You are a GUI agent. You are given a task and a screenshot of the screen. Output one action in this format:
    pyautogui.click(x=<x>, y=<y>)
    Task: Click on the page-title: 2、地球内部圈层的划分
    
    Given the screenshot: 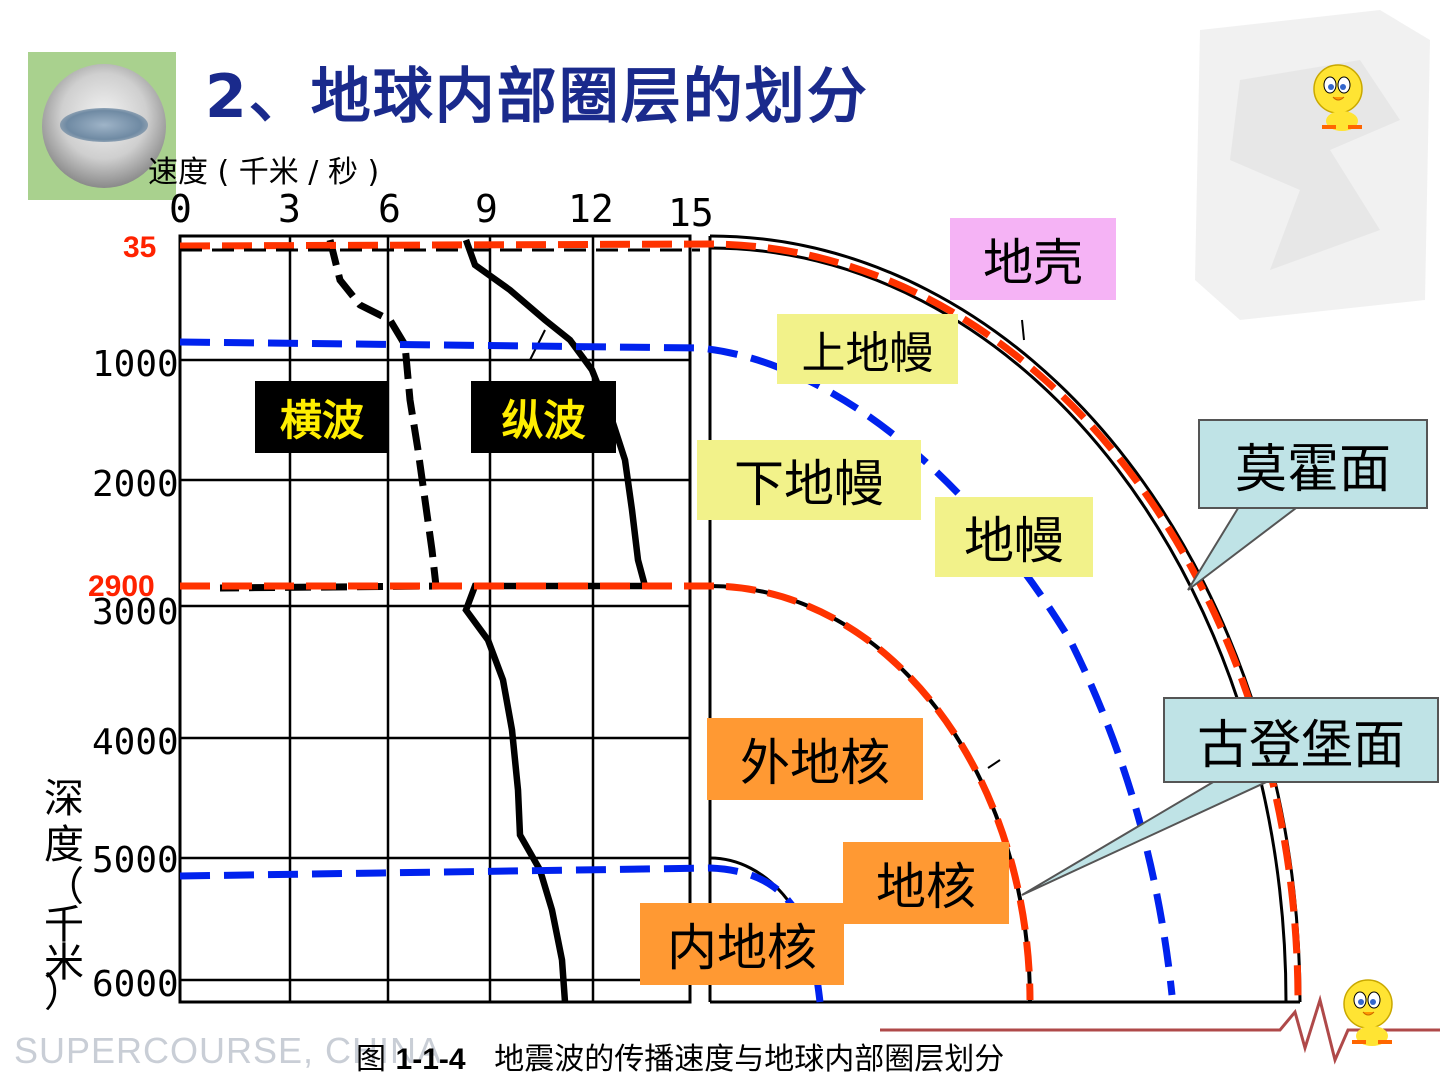 What is the action you would take?
    pyautogui.click(x=537, y=97)
    